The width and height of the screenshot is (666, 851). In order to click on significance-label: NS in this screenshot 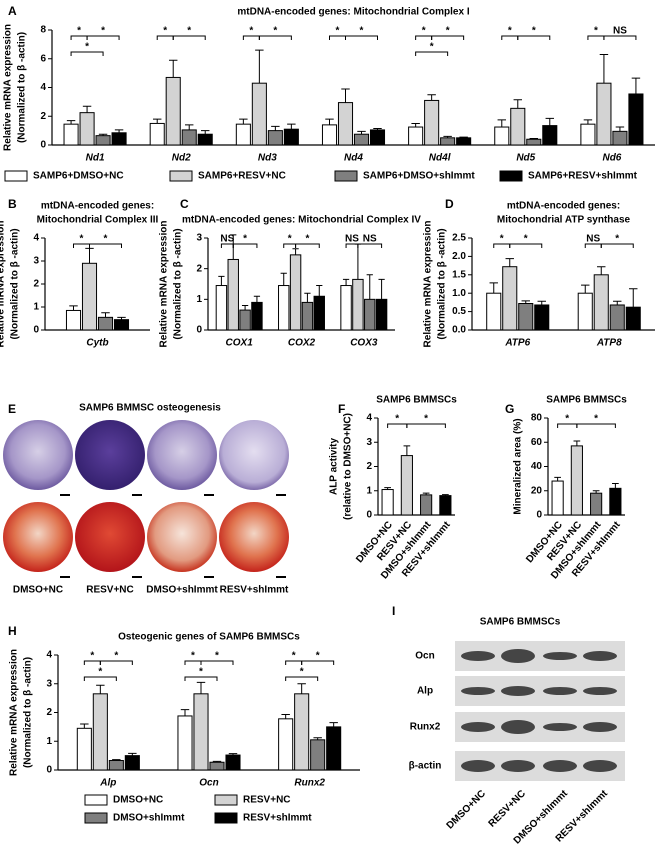, I will do `click(620, 31)`.